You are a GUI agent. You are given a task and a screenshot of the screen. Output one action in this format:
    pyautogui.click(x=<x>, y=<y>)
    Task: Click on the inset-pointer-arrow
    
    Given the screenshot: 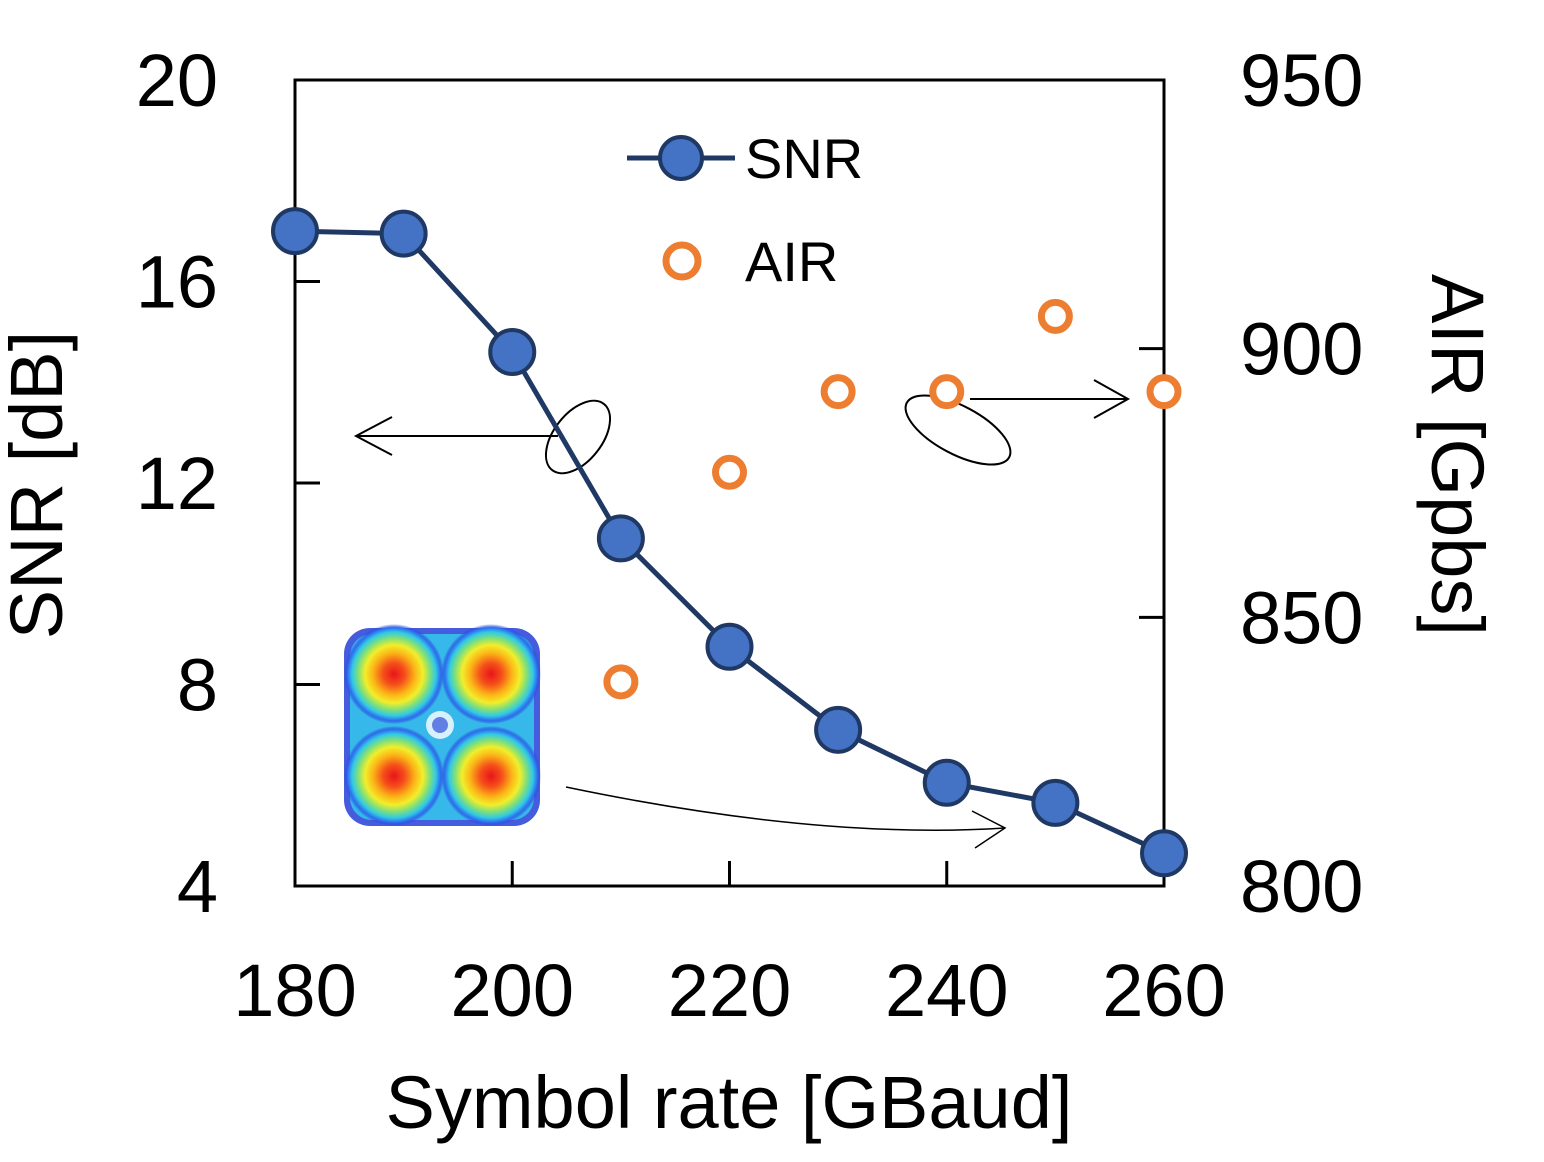 What is the action you would take?
    pyautogui.click(x=786, y=817)
    